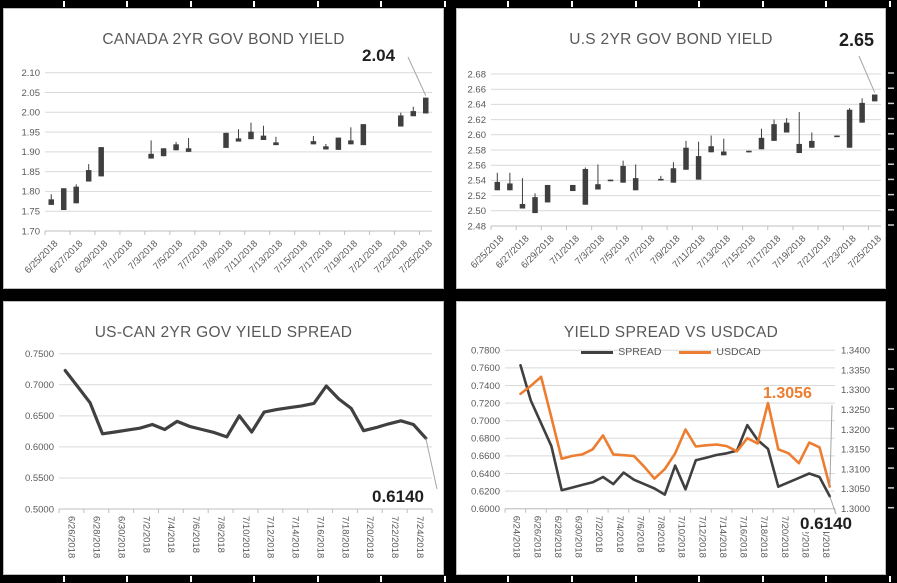 This screenshot has width=897, height=583. What do you see at coordinates (31, 152) in the screenshot?
I see `svg-text: 1.90` at bounding box center [31, 152].